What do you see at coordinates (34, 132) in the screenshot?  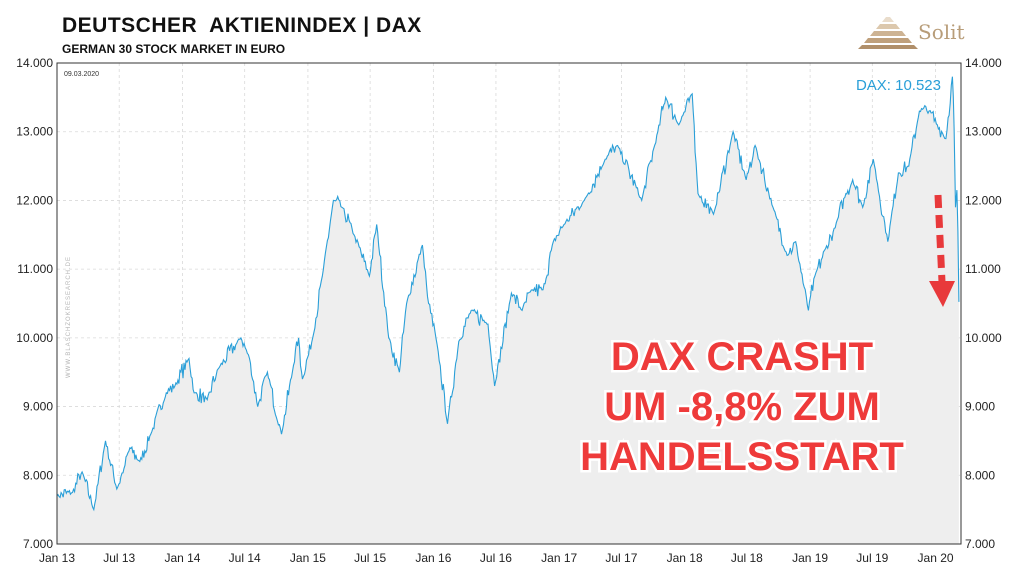 I see `y-tick-label-left: 13.000` at bounding box center [34, 132].